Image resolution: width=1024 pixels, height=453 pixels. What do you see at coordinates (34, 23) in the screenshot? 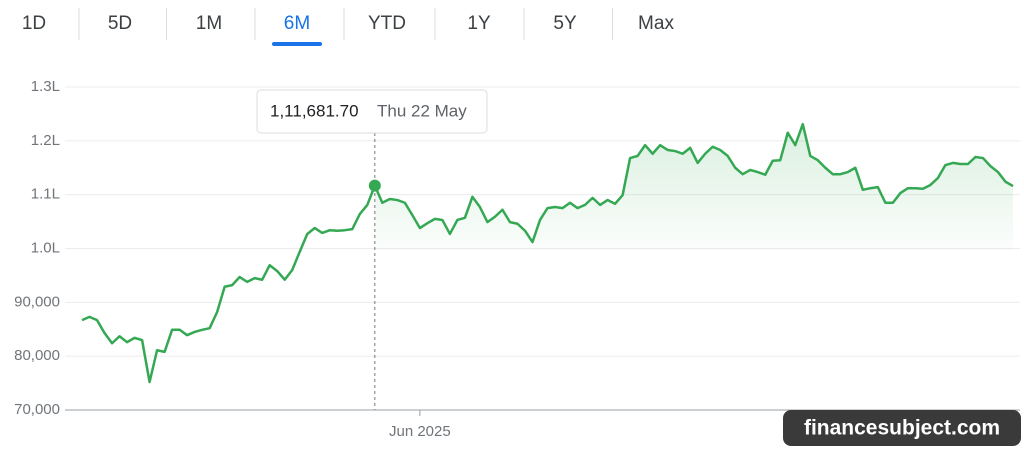
I see `range-tab: 1D` at bounding box center [34, 23].